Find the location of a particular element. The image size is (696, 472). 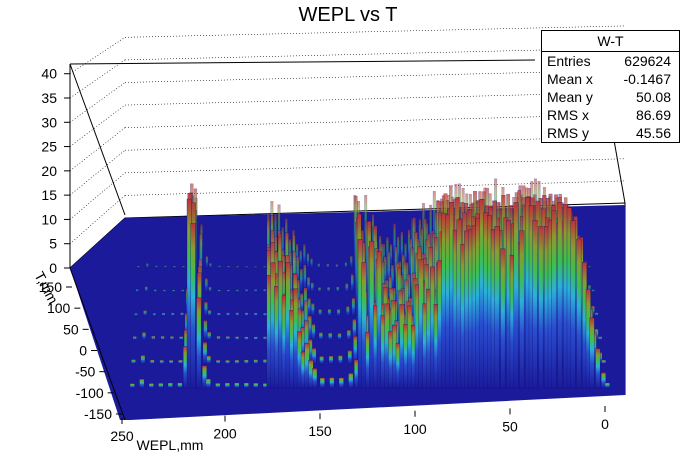

box-top-left-edge is located at coordinates (97, 139).